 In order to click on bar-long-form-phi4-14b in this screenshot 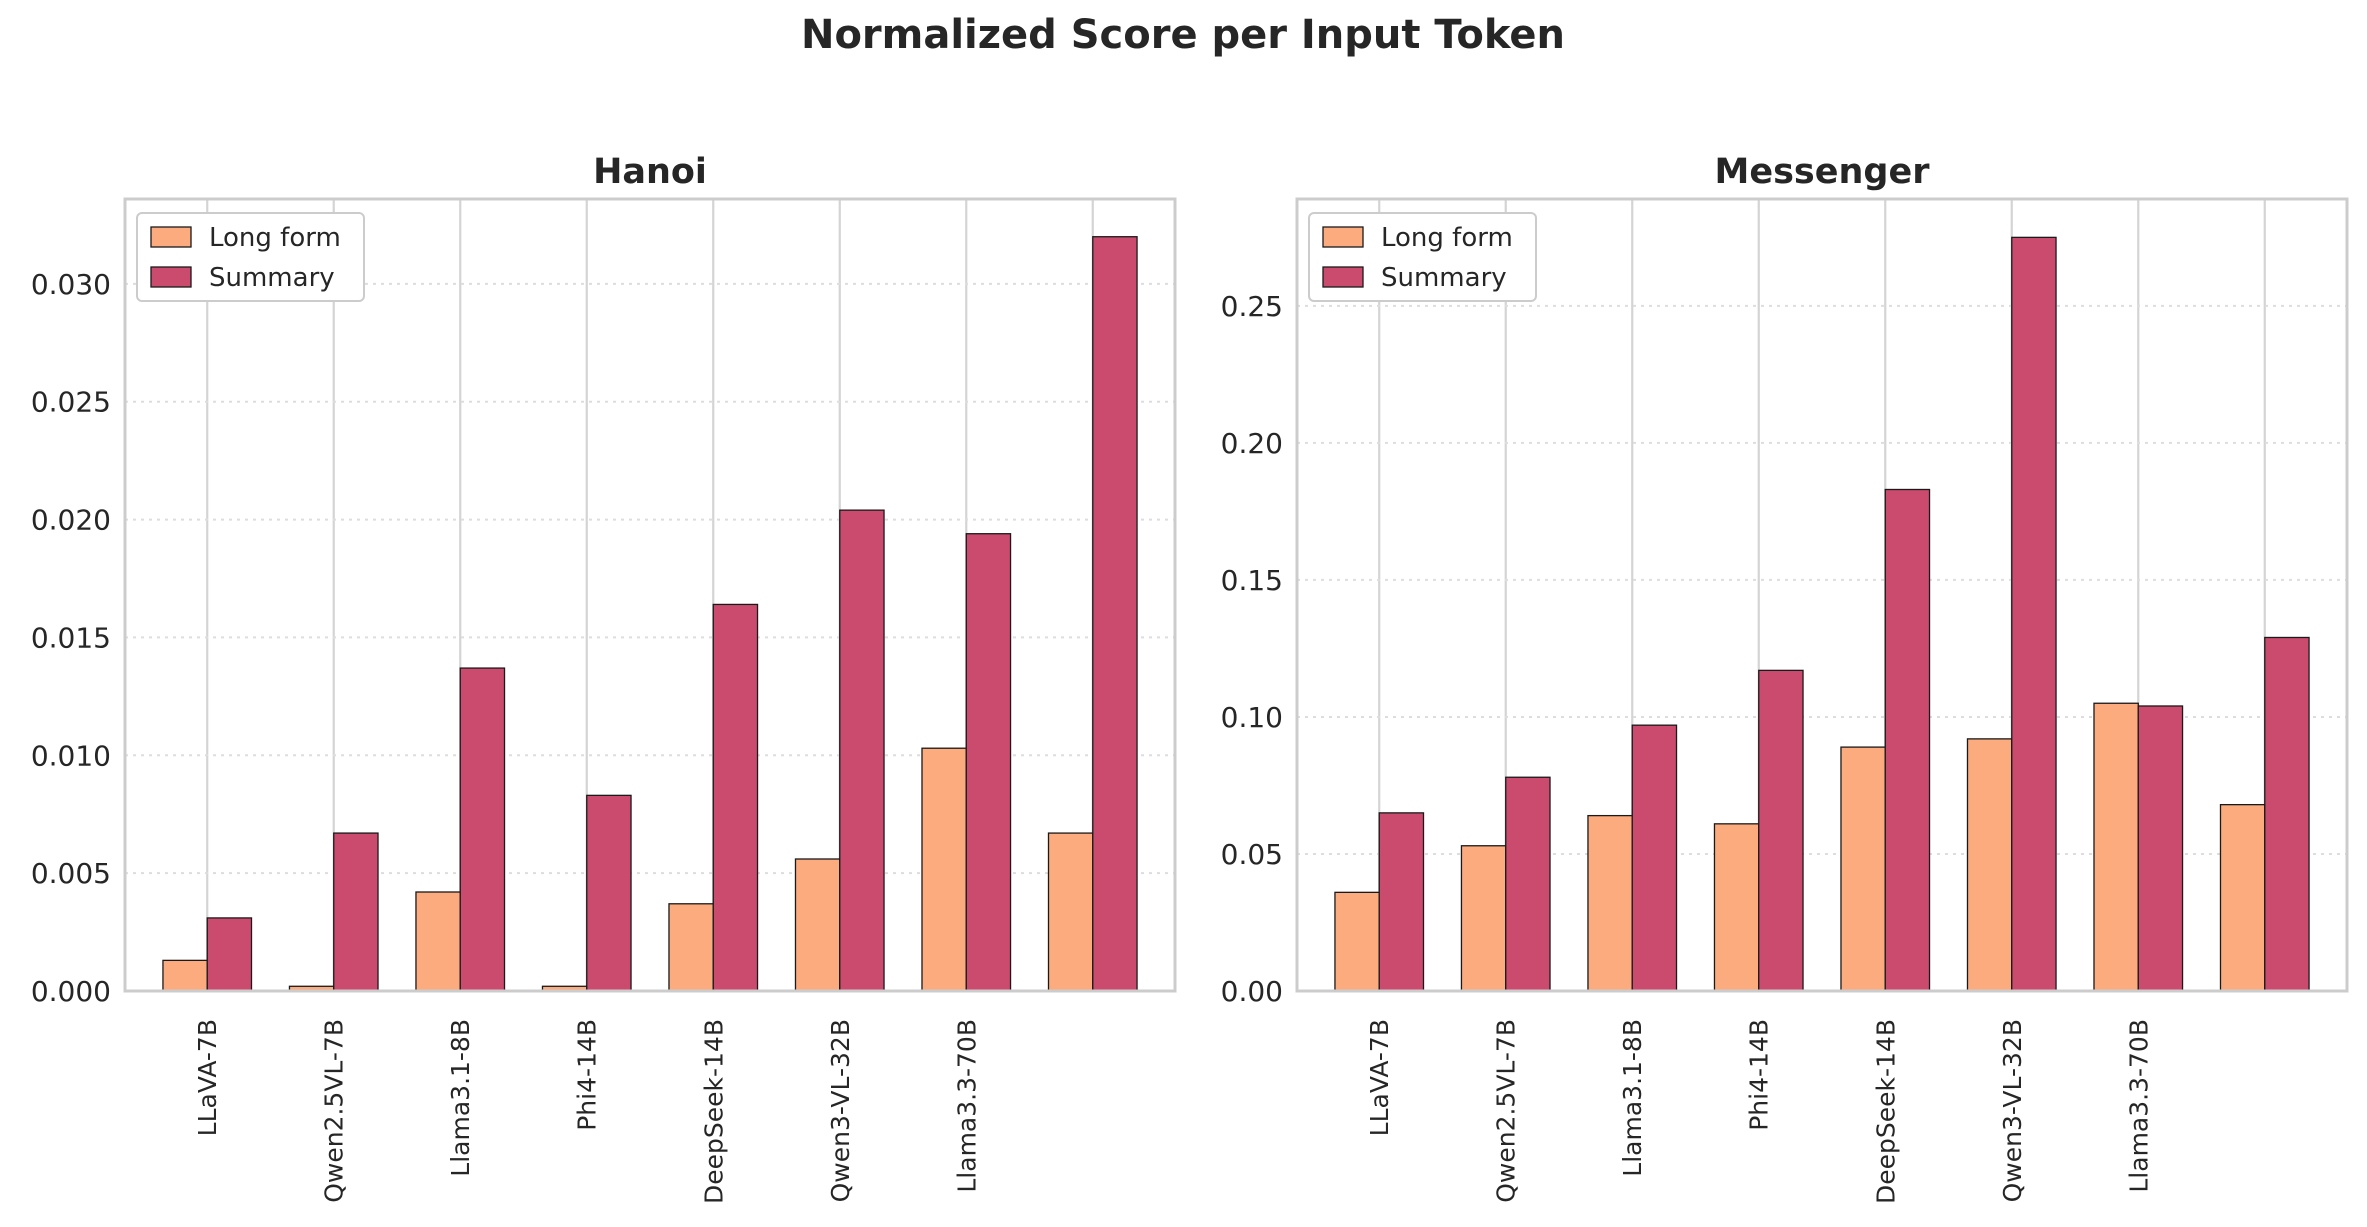, I will do `click(1736, 907)`.